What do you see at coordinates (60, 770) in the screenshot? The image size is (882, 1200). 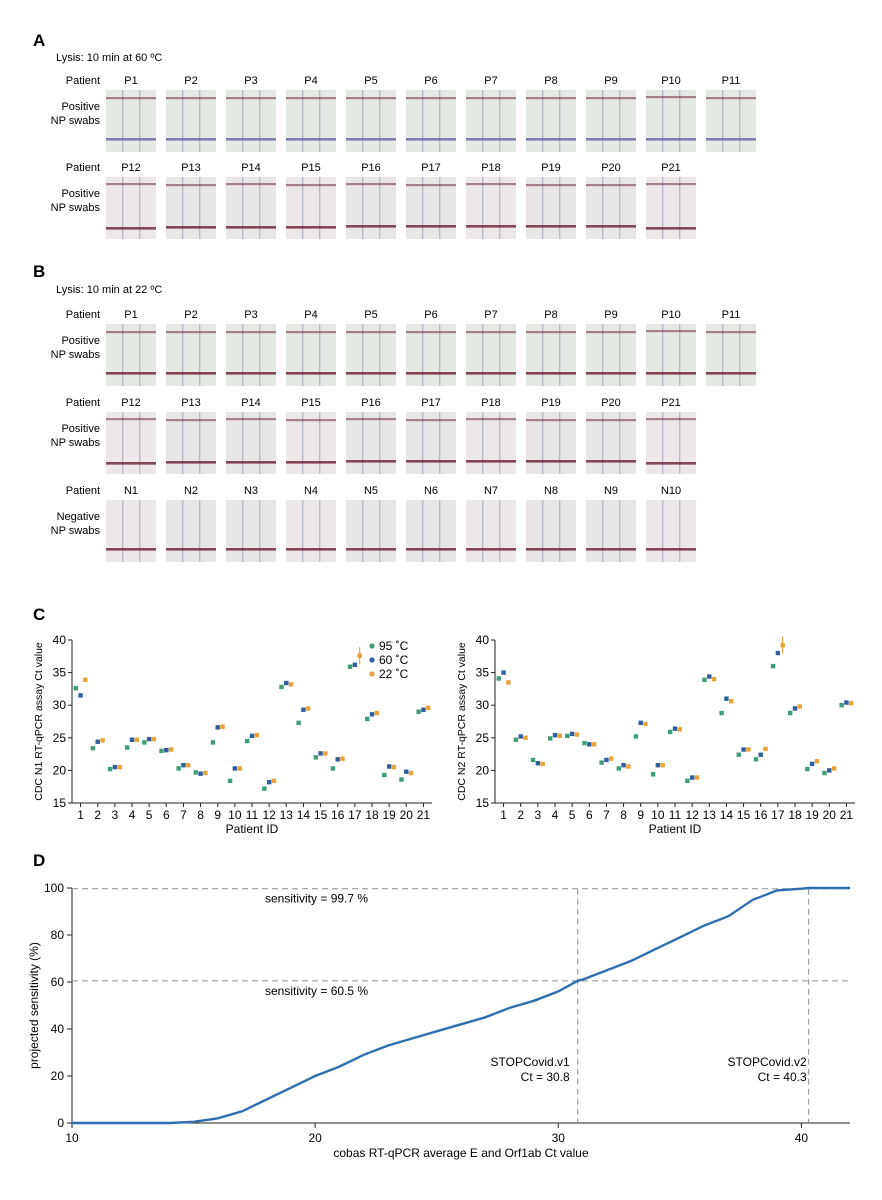 I see `y-tick-label: 20` at bounding box center [60, 770].